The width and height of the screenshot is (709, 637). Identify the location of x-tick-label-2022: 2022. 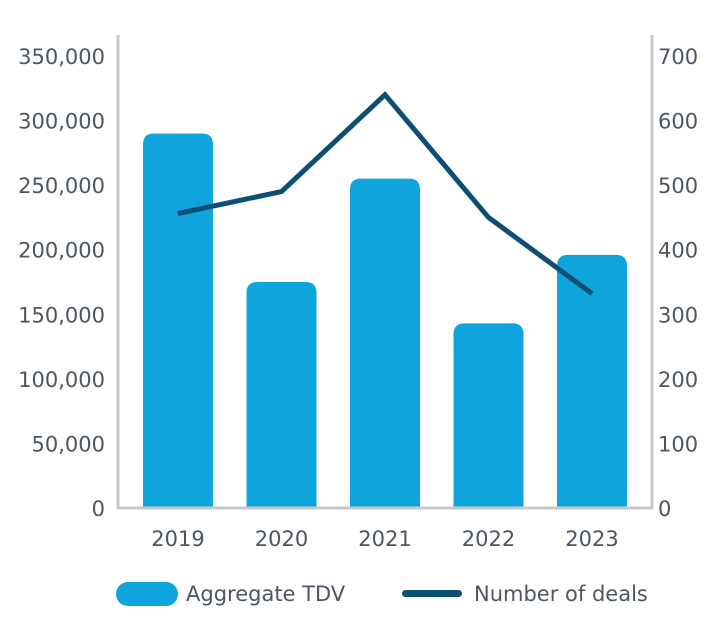
(488, 539).